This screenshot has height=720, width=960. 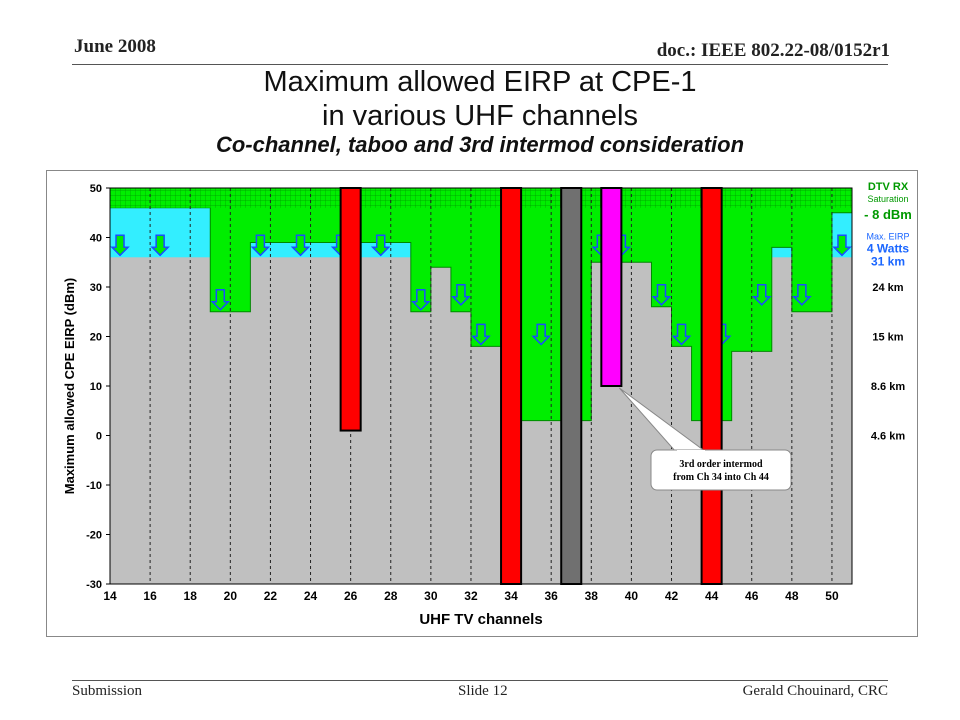 What do you see at coordinates (110, 596) in the screenshot?
I see `x-tick-label-14: 14` at bounding box center [110, 596].